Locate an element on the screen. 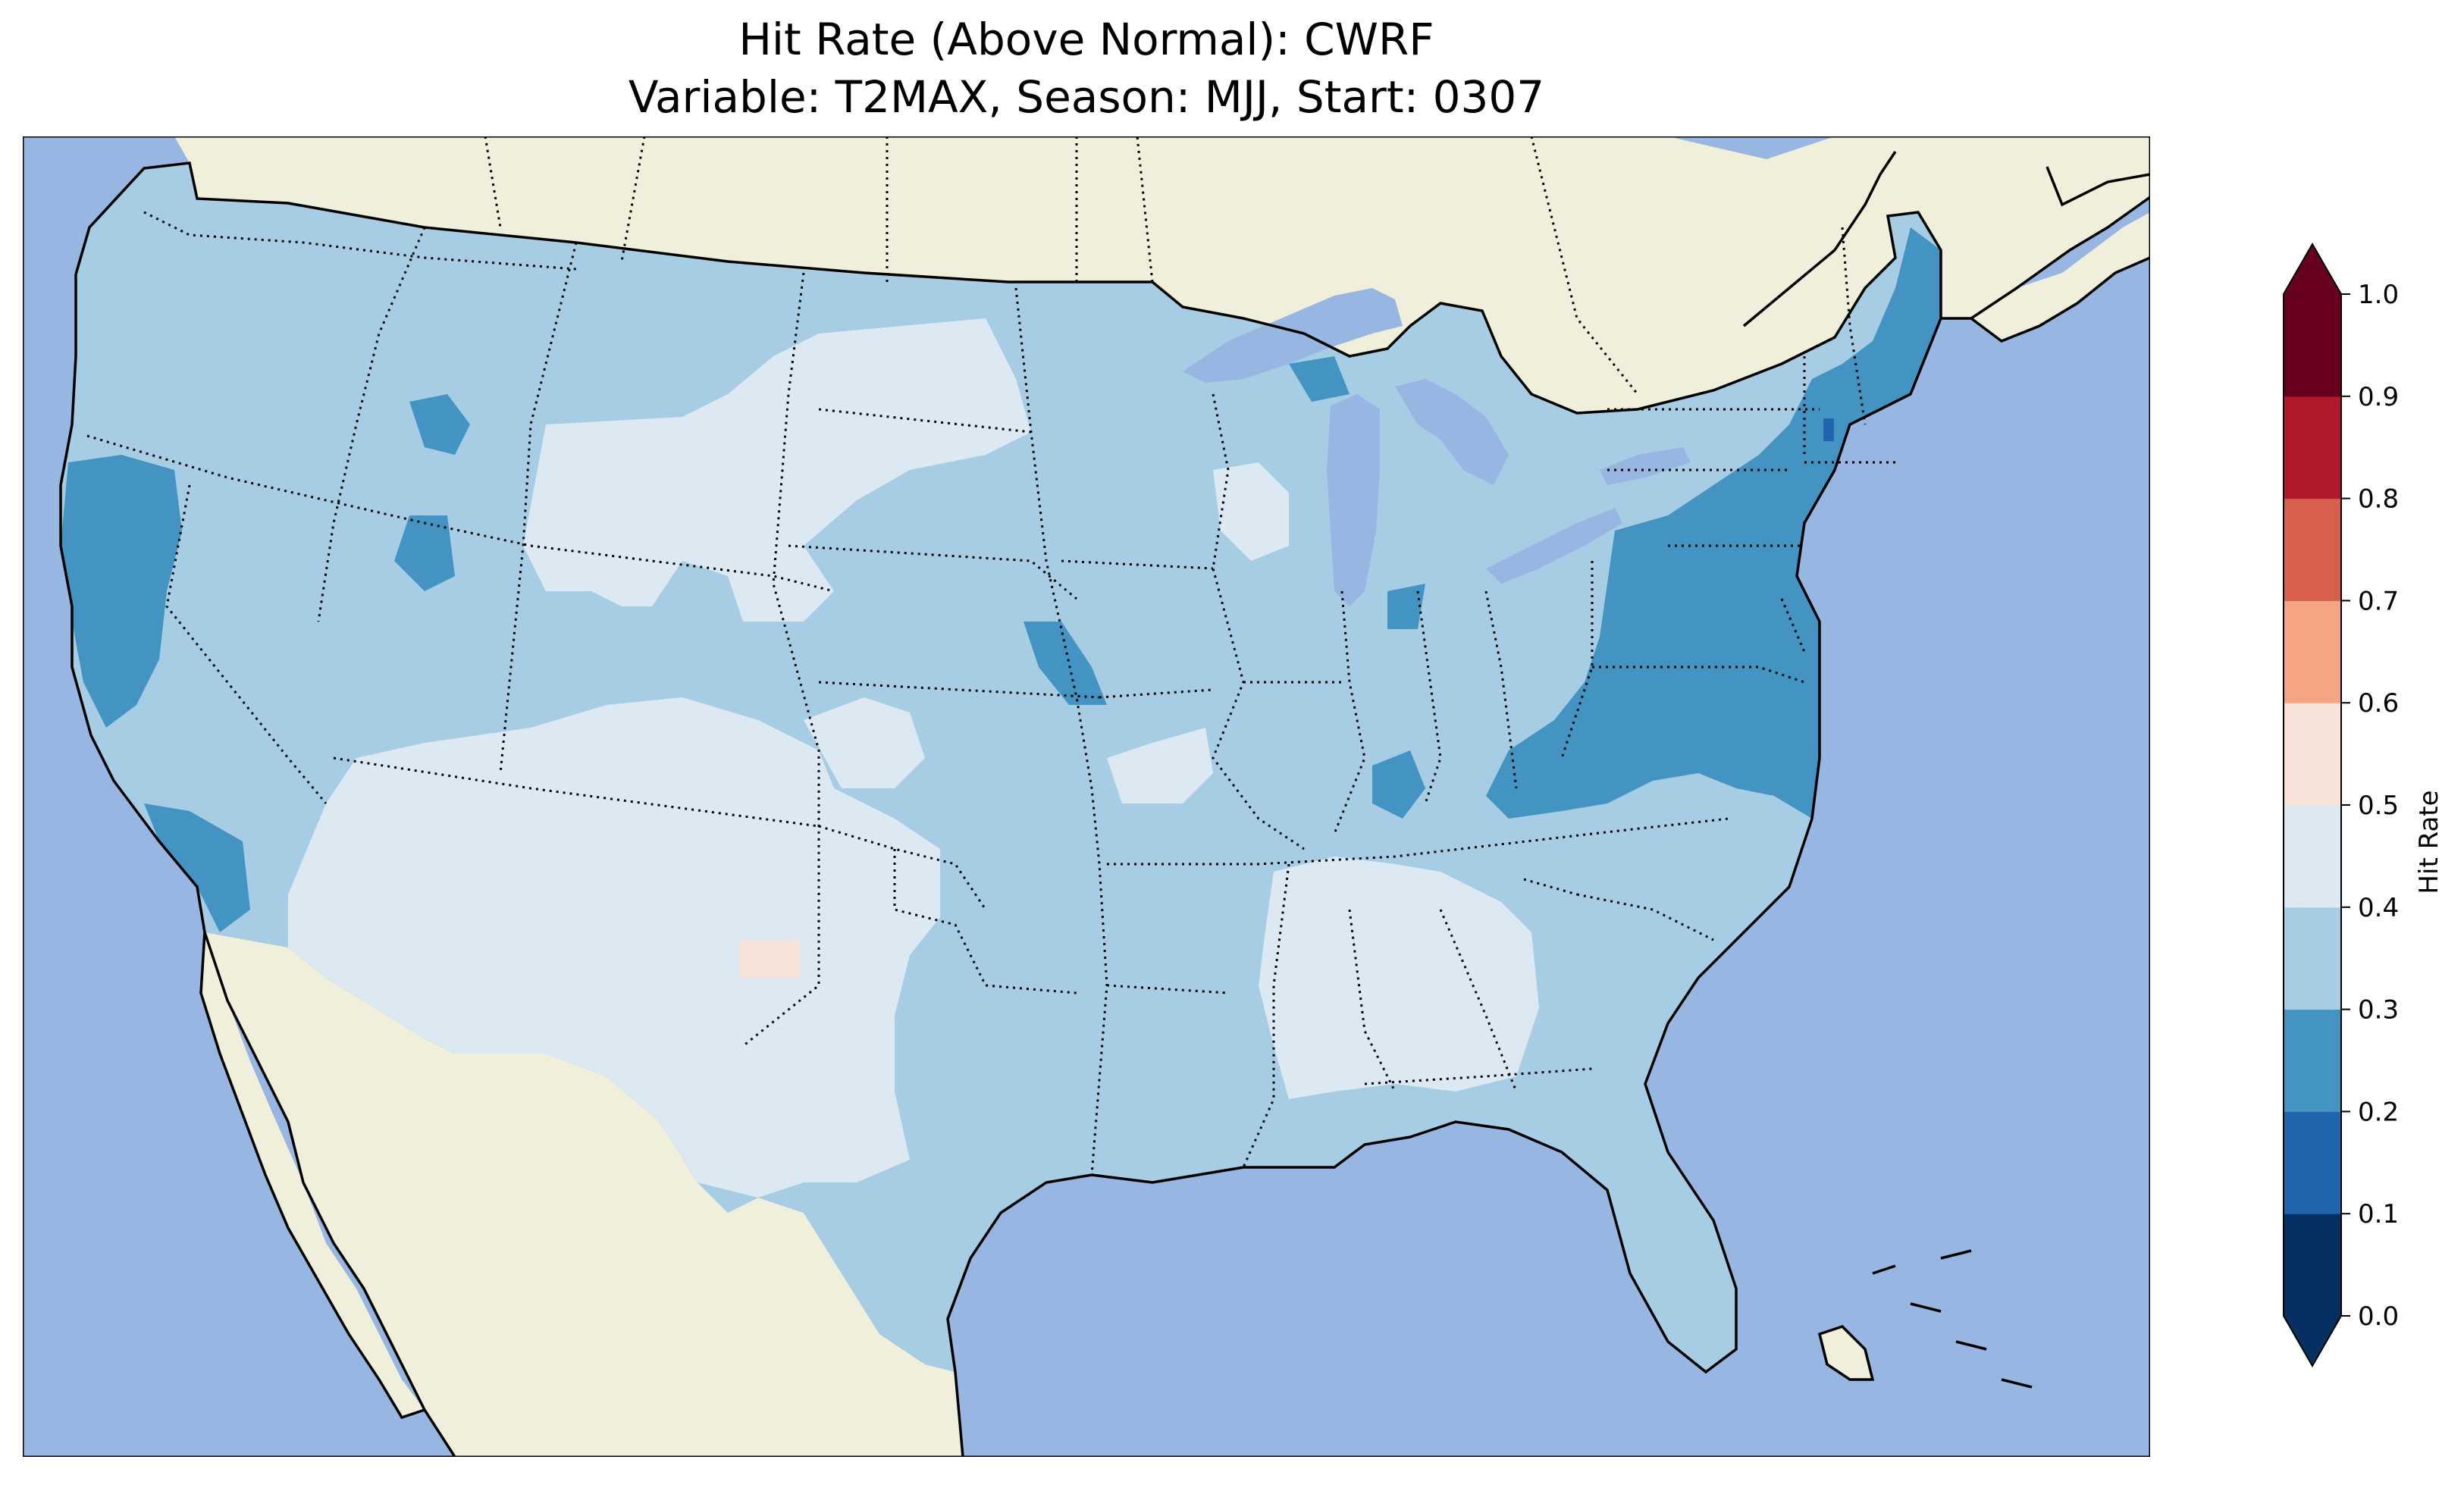  great-lakes is located at coordinates (1437, 447).